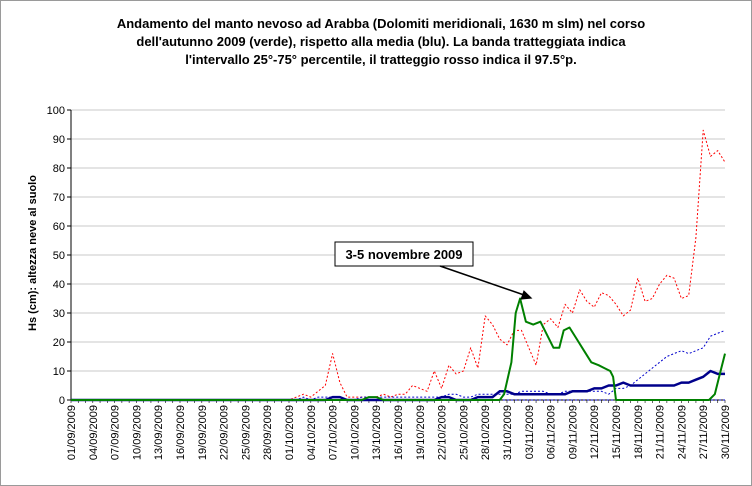 Image resolution: width=752 pixels, height=486 pixels. Describe the element at coordinates (59, 343) in the screenshot. I see `y-tick-label-20: 20` at that location.